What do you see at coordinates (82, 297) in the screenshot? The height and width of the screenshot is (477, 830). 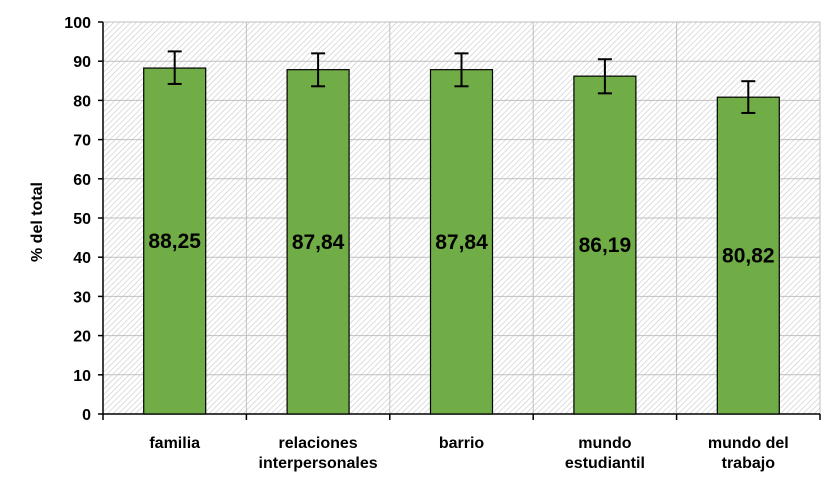 I see `y-tick-label: 30` at bounding box center [82, 297].